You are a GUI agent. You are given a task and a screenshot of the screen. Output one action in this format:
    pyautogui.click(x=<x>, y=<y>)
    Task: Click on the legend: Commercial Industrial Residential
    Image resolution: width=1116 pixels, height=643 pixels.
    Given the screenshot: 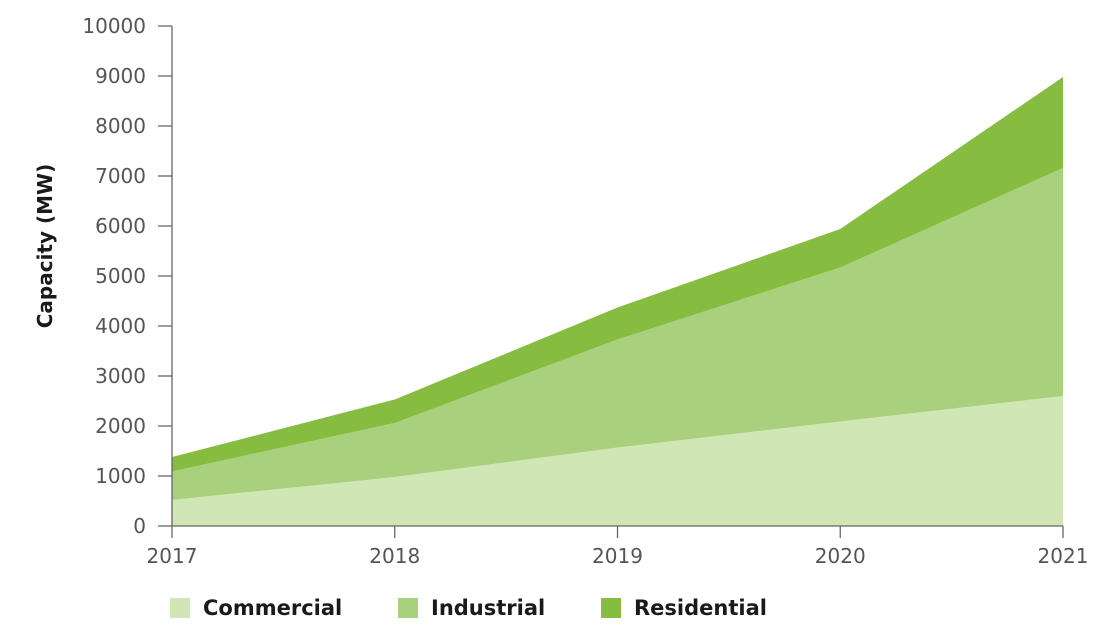 What is the action you would take?
    pyautogui.click(x=480, y=608)
    